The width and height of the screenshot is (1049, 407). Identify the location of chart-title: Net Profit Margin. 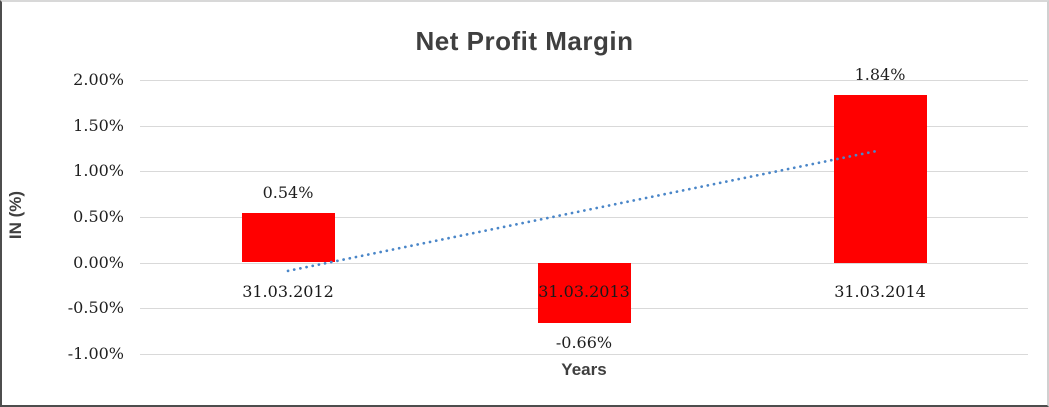
(524, 41).